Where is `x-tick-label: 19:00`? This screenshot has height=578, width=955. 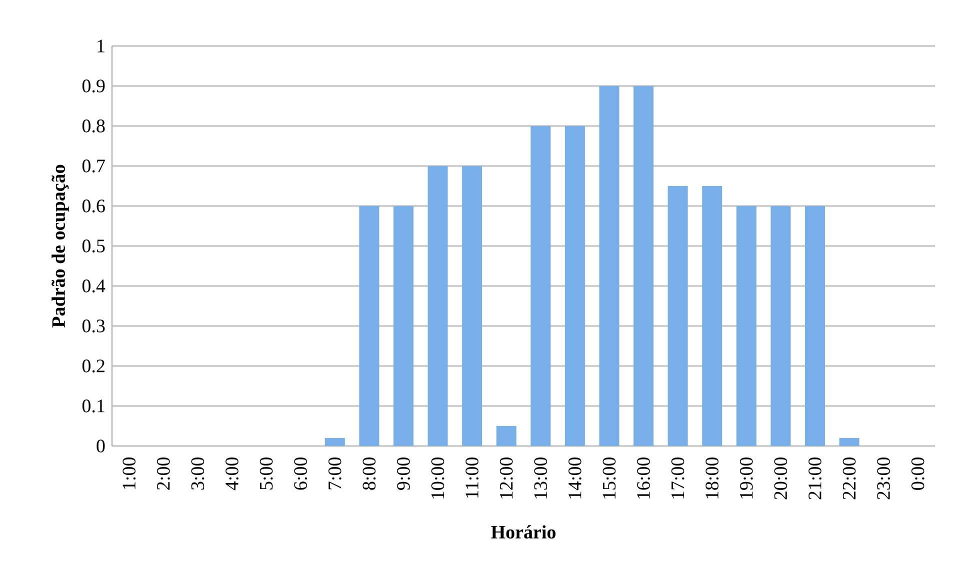
x-tick-label: 19:00 is located at coordinates (746, 478).